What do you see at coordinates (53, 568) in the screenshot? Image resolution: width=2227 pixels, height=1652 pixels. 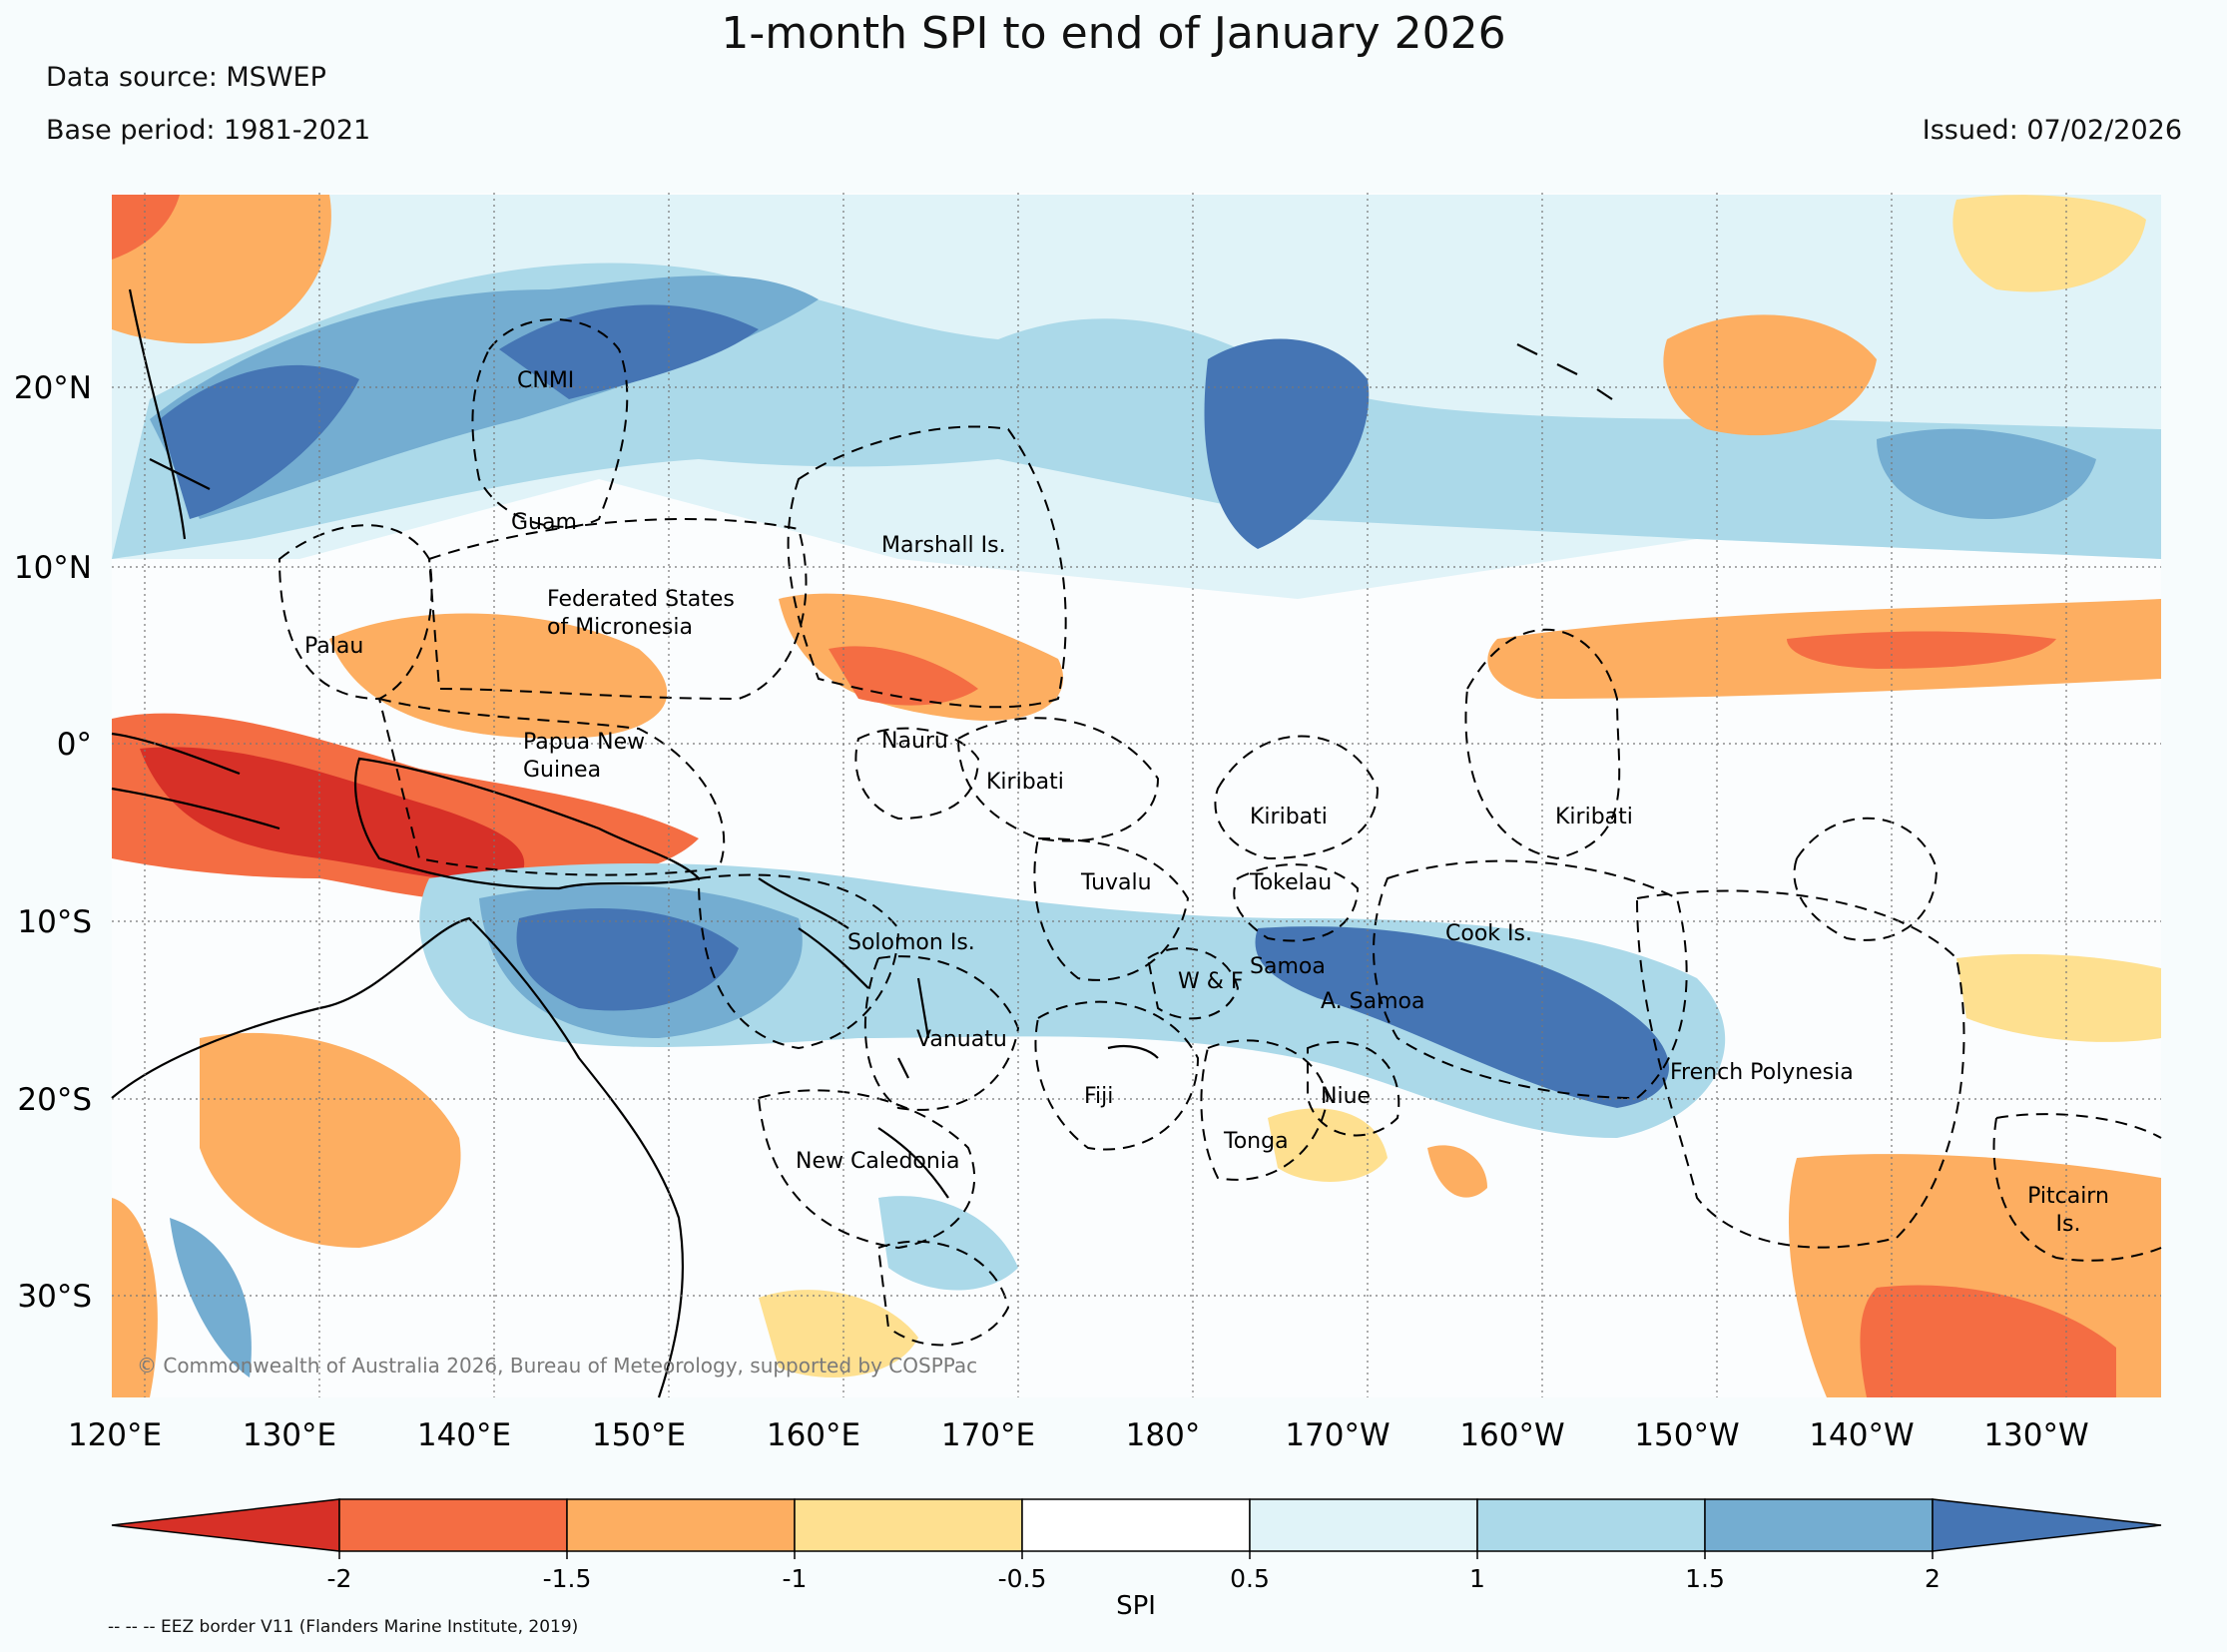 I see `latitude-label: 10°N` at bounding box center [53, 568].